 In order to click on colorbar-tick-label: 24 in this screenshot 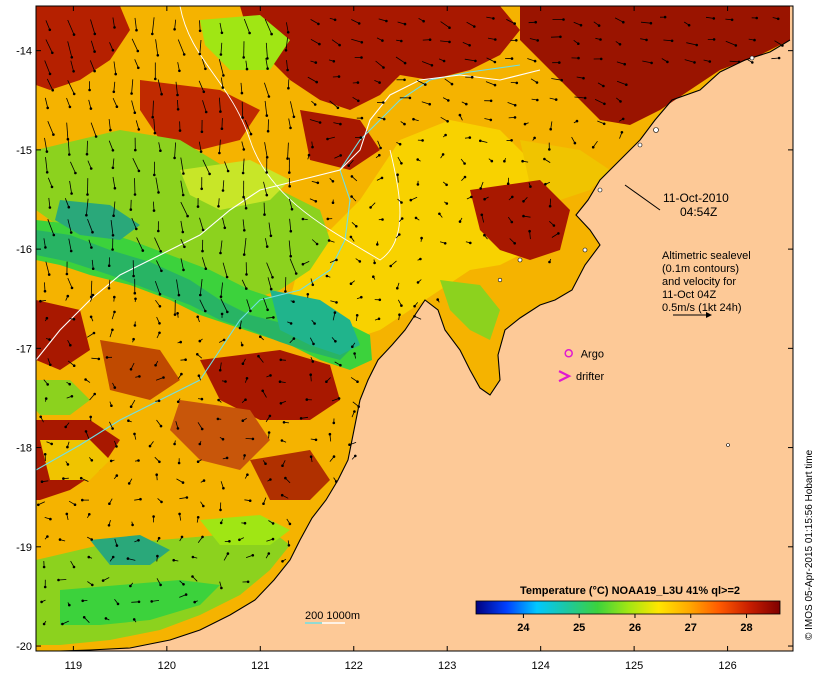, I will do `click(523, 628)`.